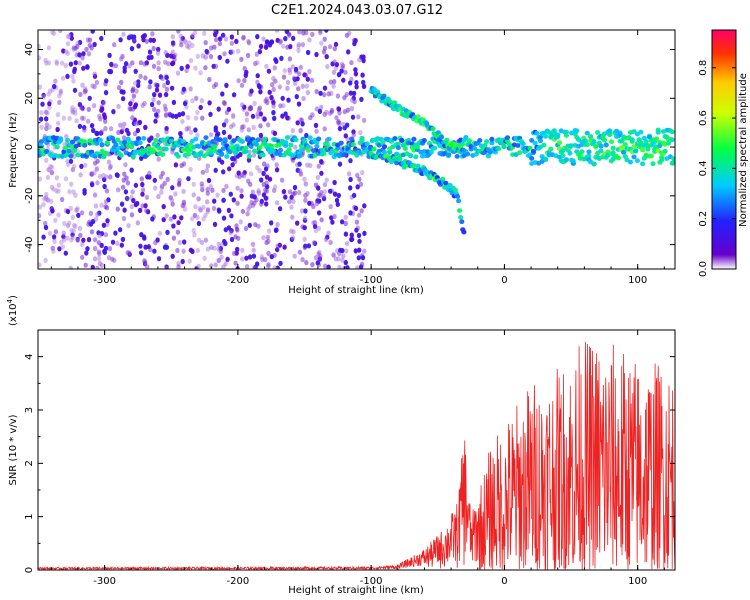 This screenshot has height=600, width=750. I want to click on upper-branch-cell, so click(390, 102).